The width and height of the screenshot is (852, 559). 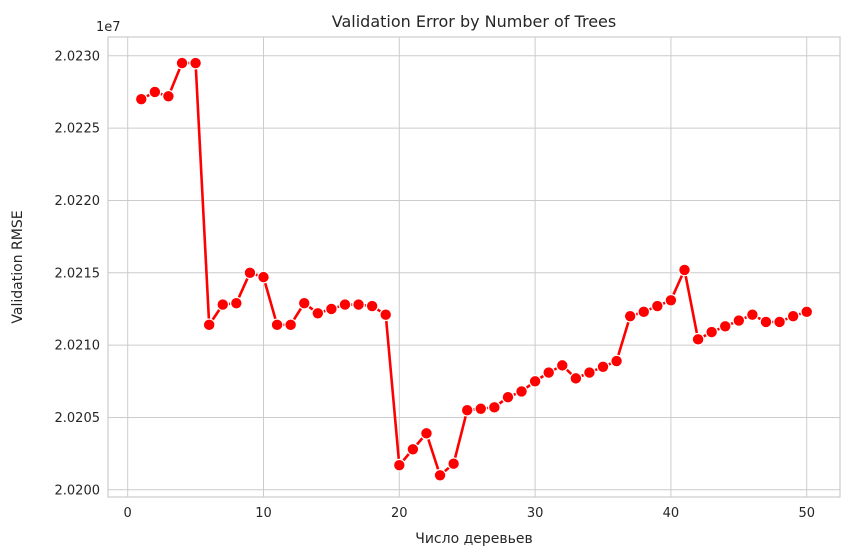 What do you see at coordinates (18, 266) in the screenshot?
I see `y-axis-label: Validation RMSE` at bounding box center [18, 266].